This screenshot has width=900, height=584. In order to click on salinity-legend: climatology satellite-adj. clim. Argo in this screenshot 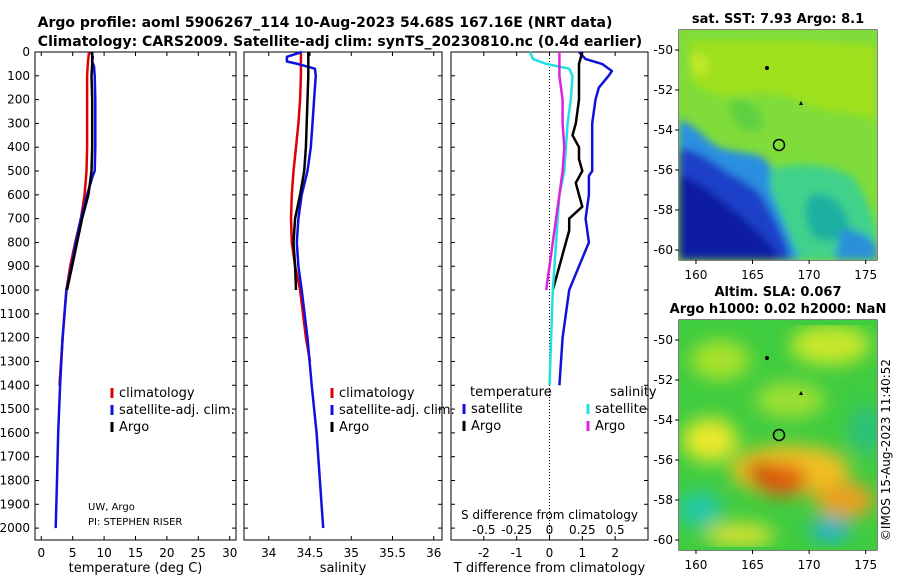, I will do `click(392, 410)`.